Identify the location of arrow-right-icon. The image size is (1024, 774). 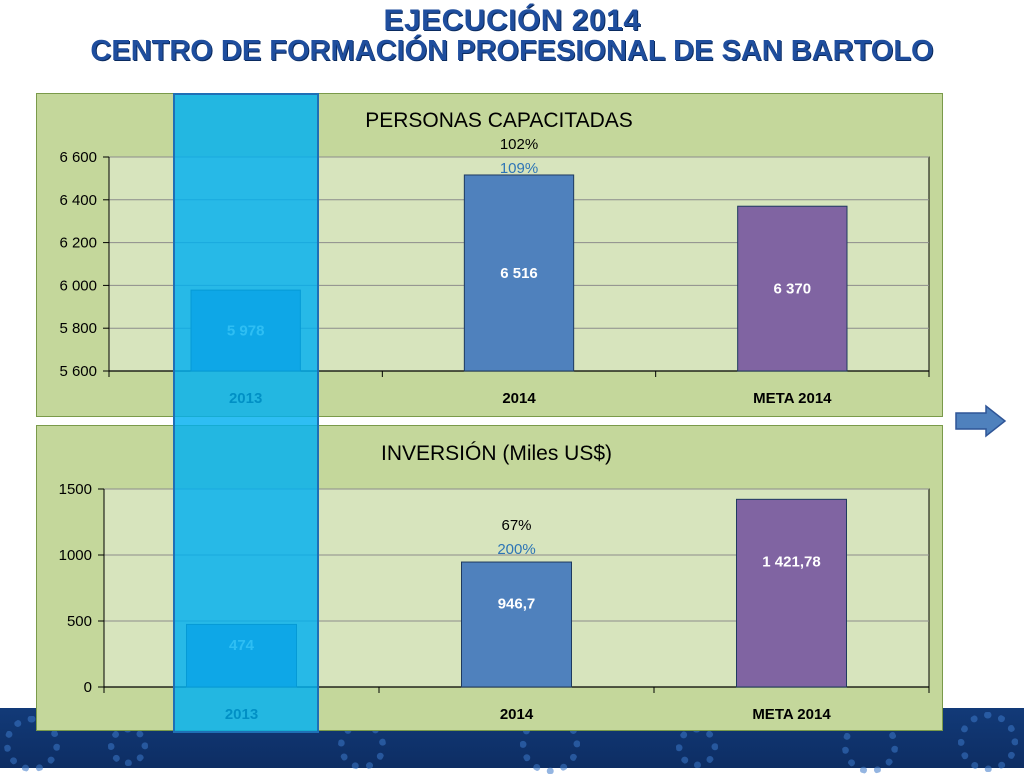
(981, 421).